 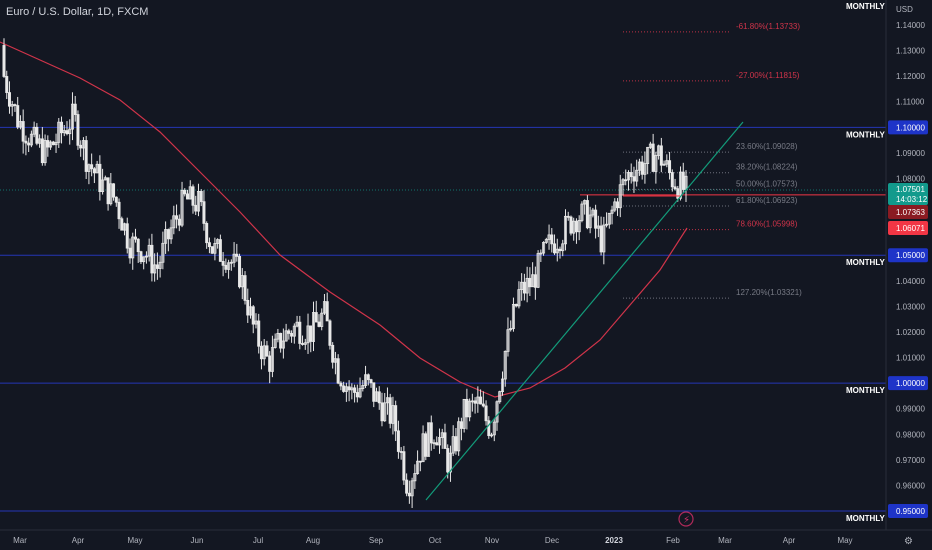 I want to click on monthly-top-label: MONTHLY, so click(x=865, y=6).